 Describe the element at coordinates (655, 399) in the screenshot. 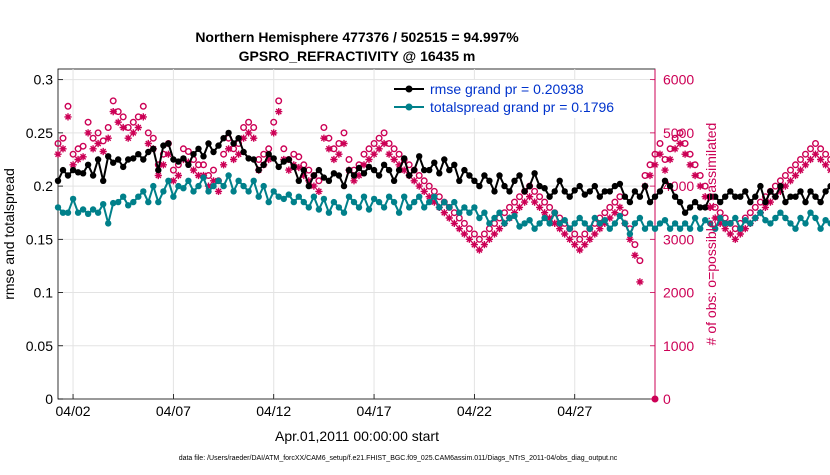

I see `obs-zero-marker` at that location.